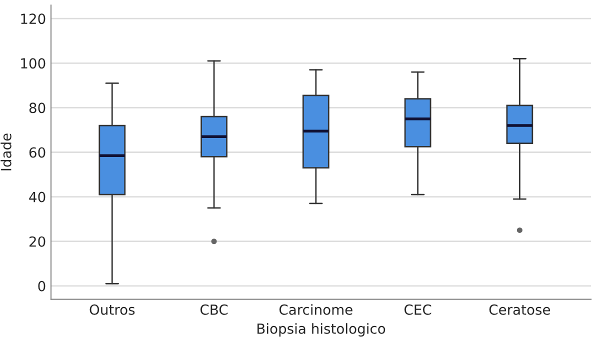  I want to click on x-tick-label: Carcinome, so click(315, 309).